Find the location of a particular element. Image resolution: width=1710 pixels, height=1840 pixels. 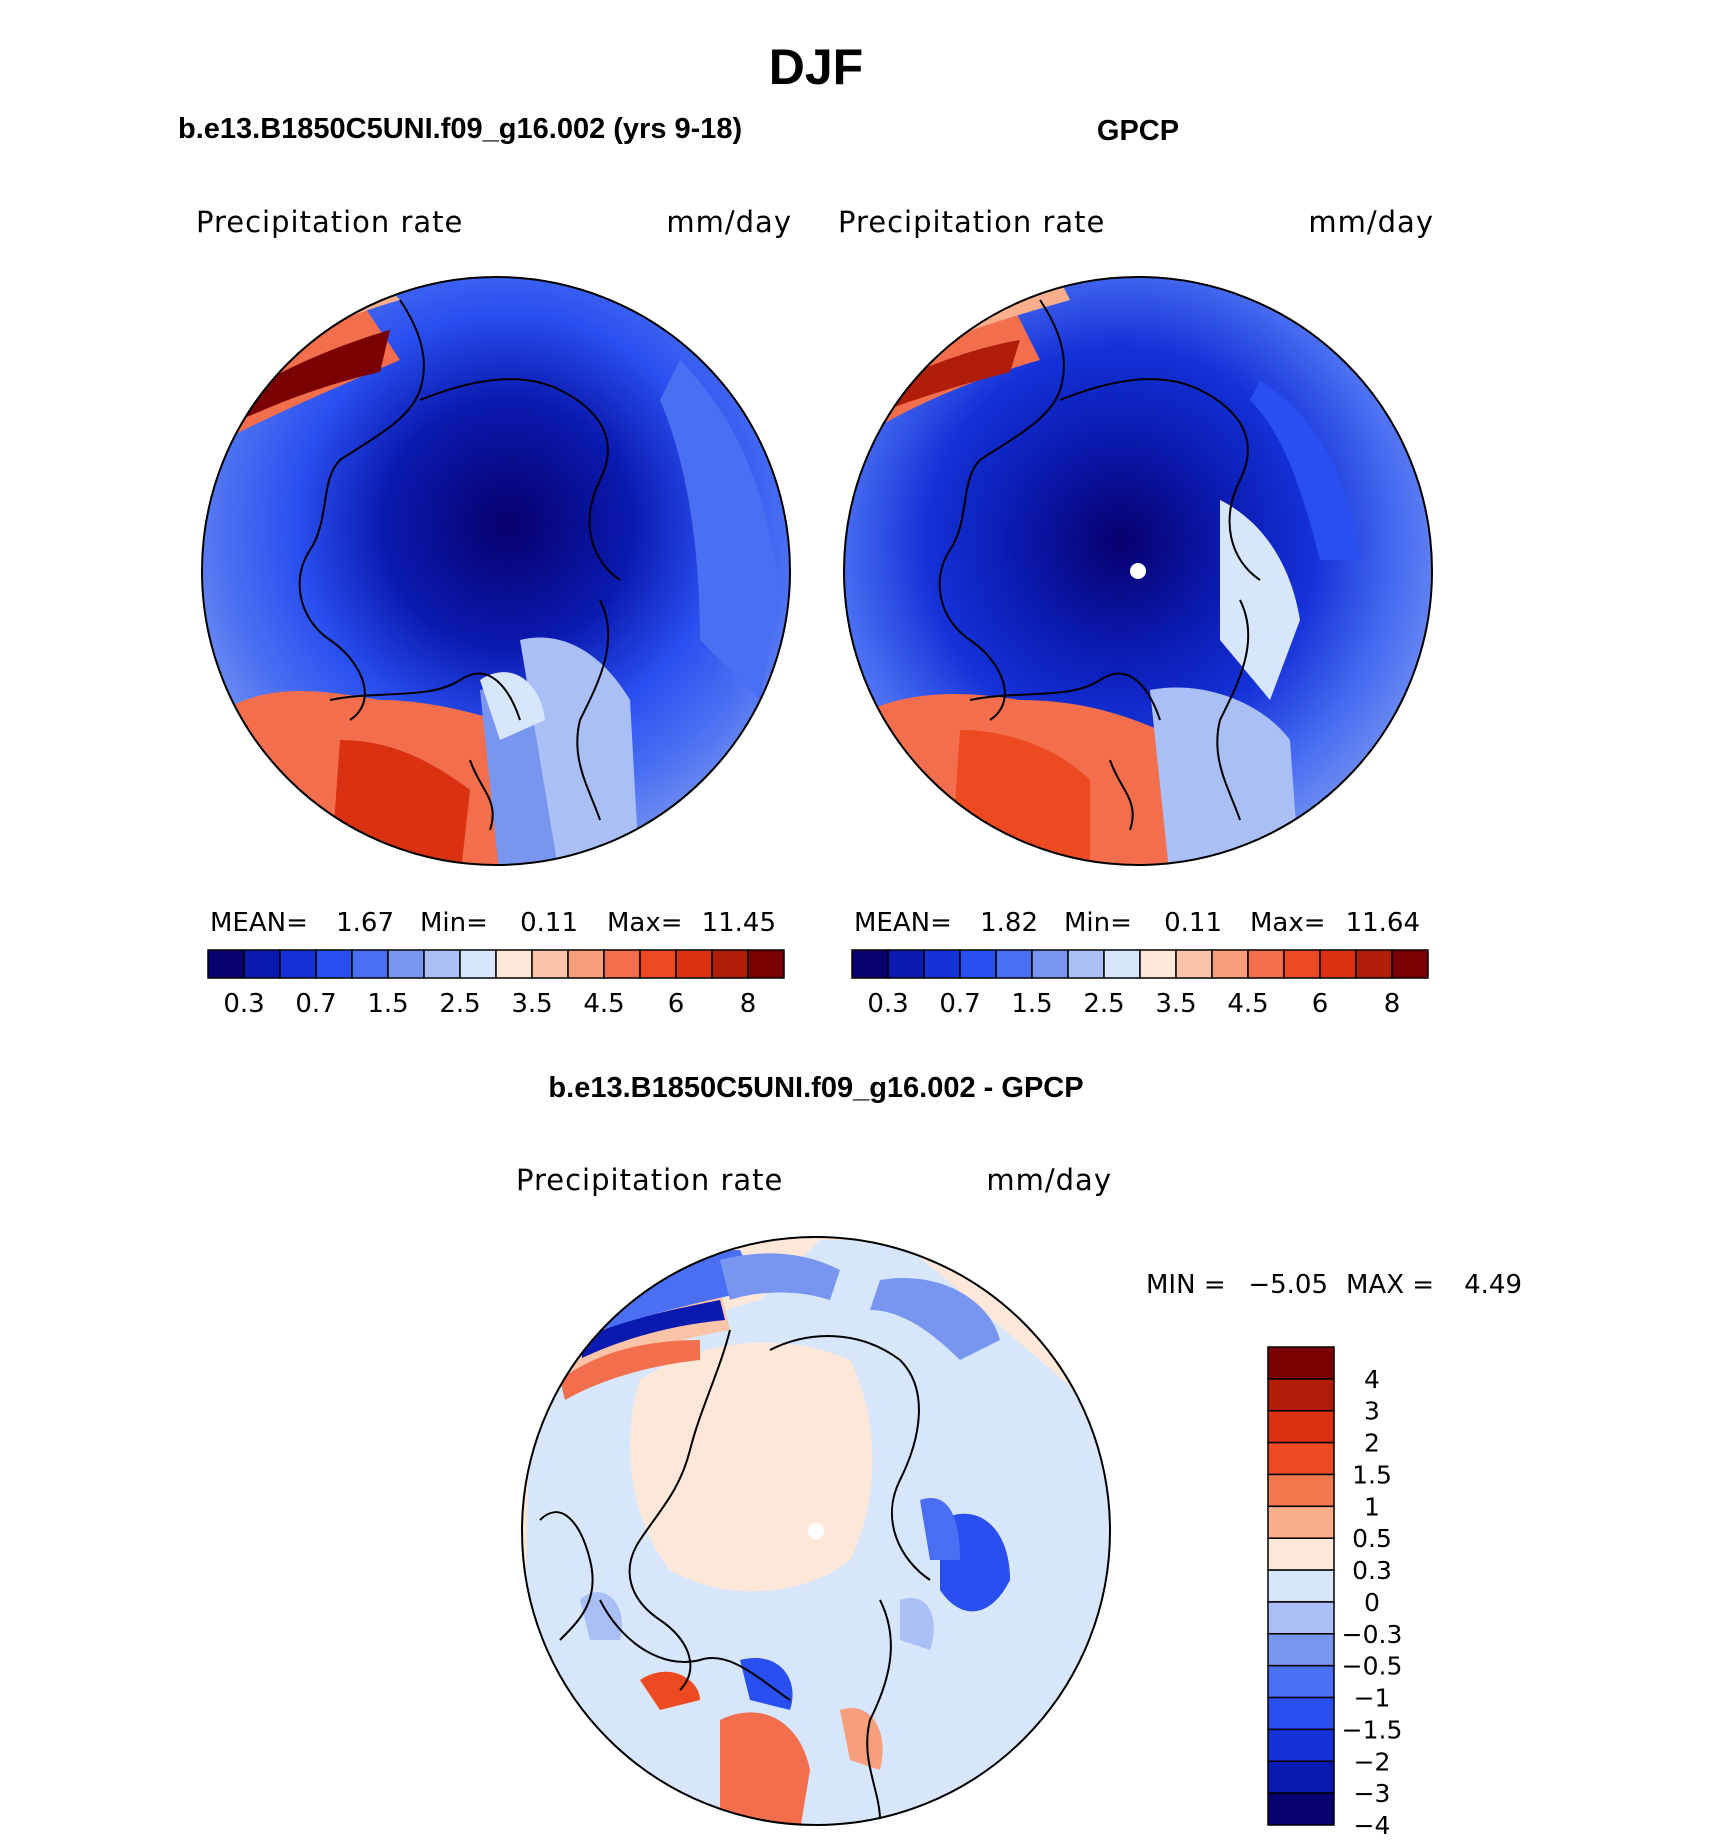

min-value: −5.05 is located at coordinates (1288, 1285).